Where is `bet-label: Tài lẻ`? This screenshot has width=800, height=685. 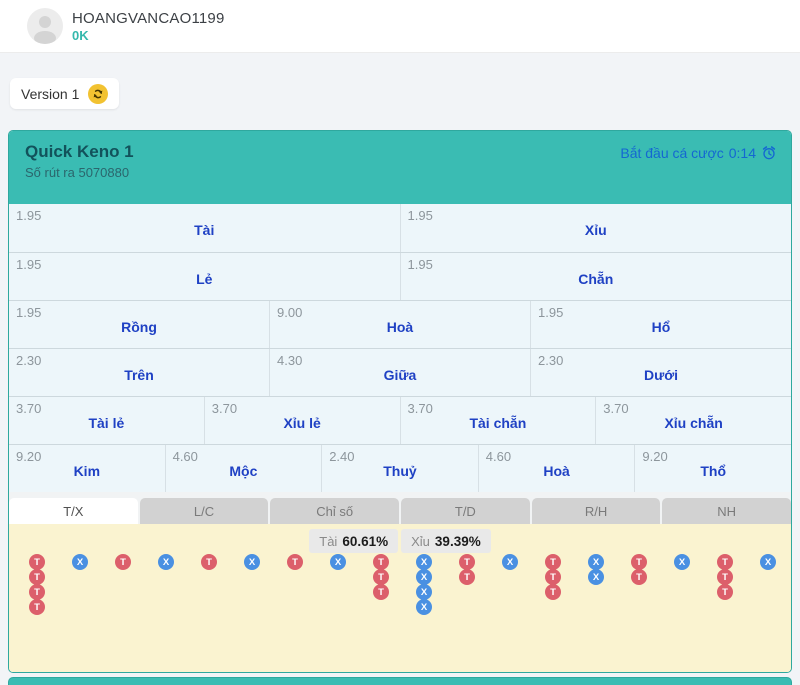 bet-label: Tài lẻ is located at coordinates (106, 422).